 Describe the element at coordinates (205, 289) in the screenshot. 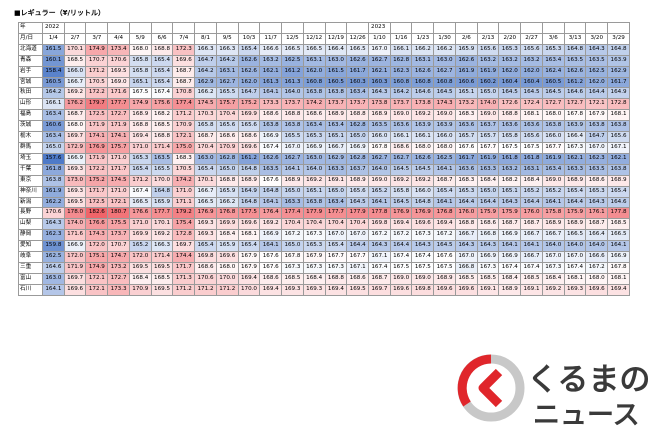

I see `price-cell: 171.2` at that location.